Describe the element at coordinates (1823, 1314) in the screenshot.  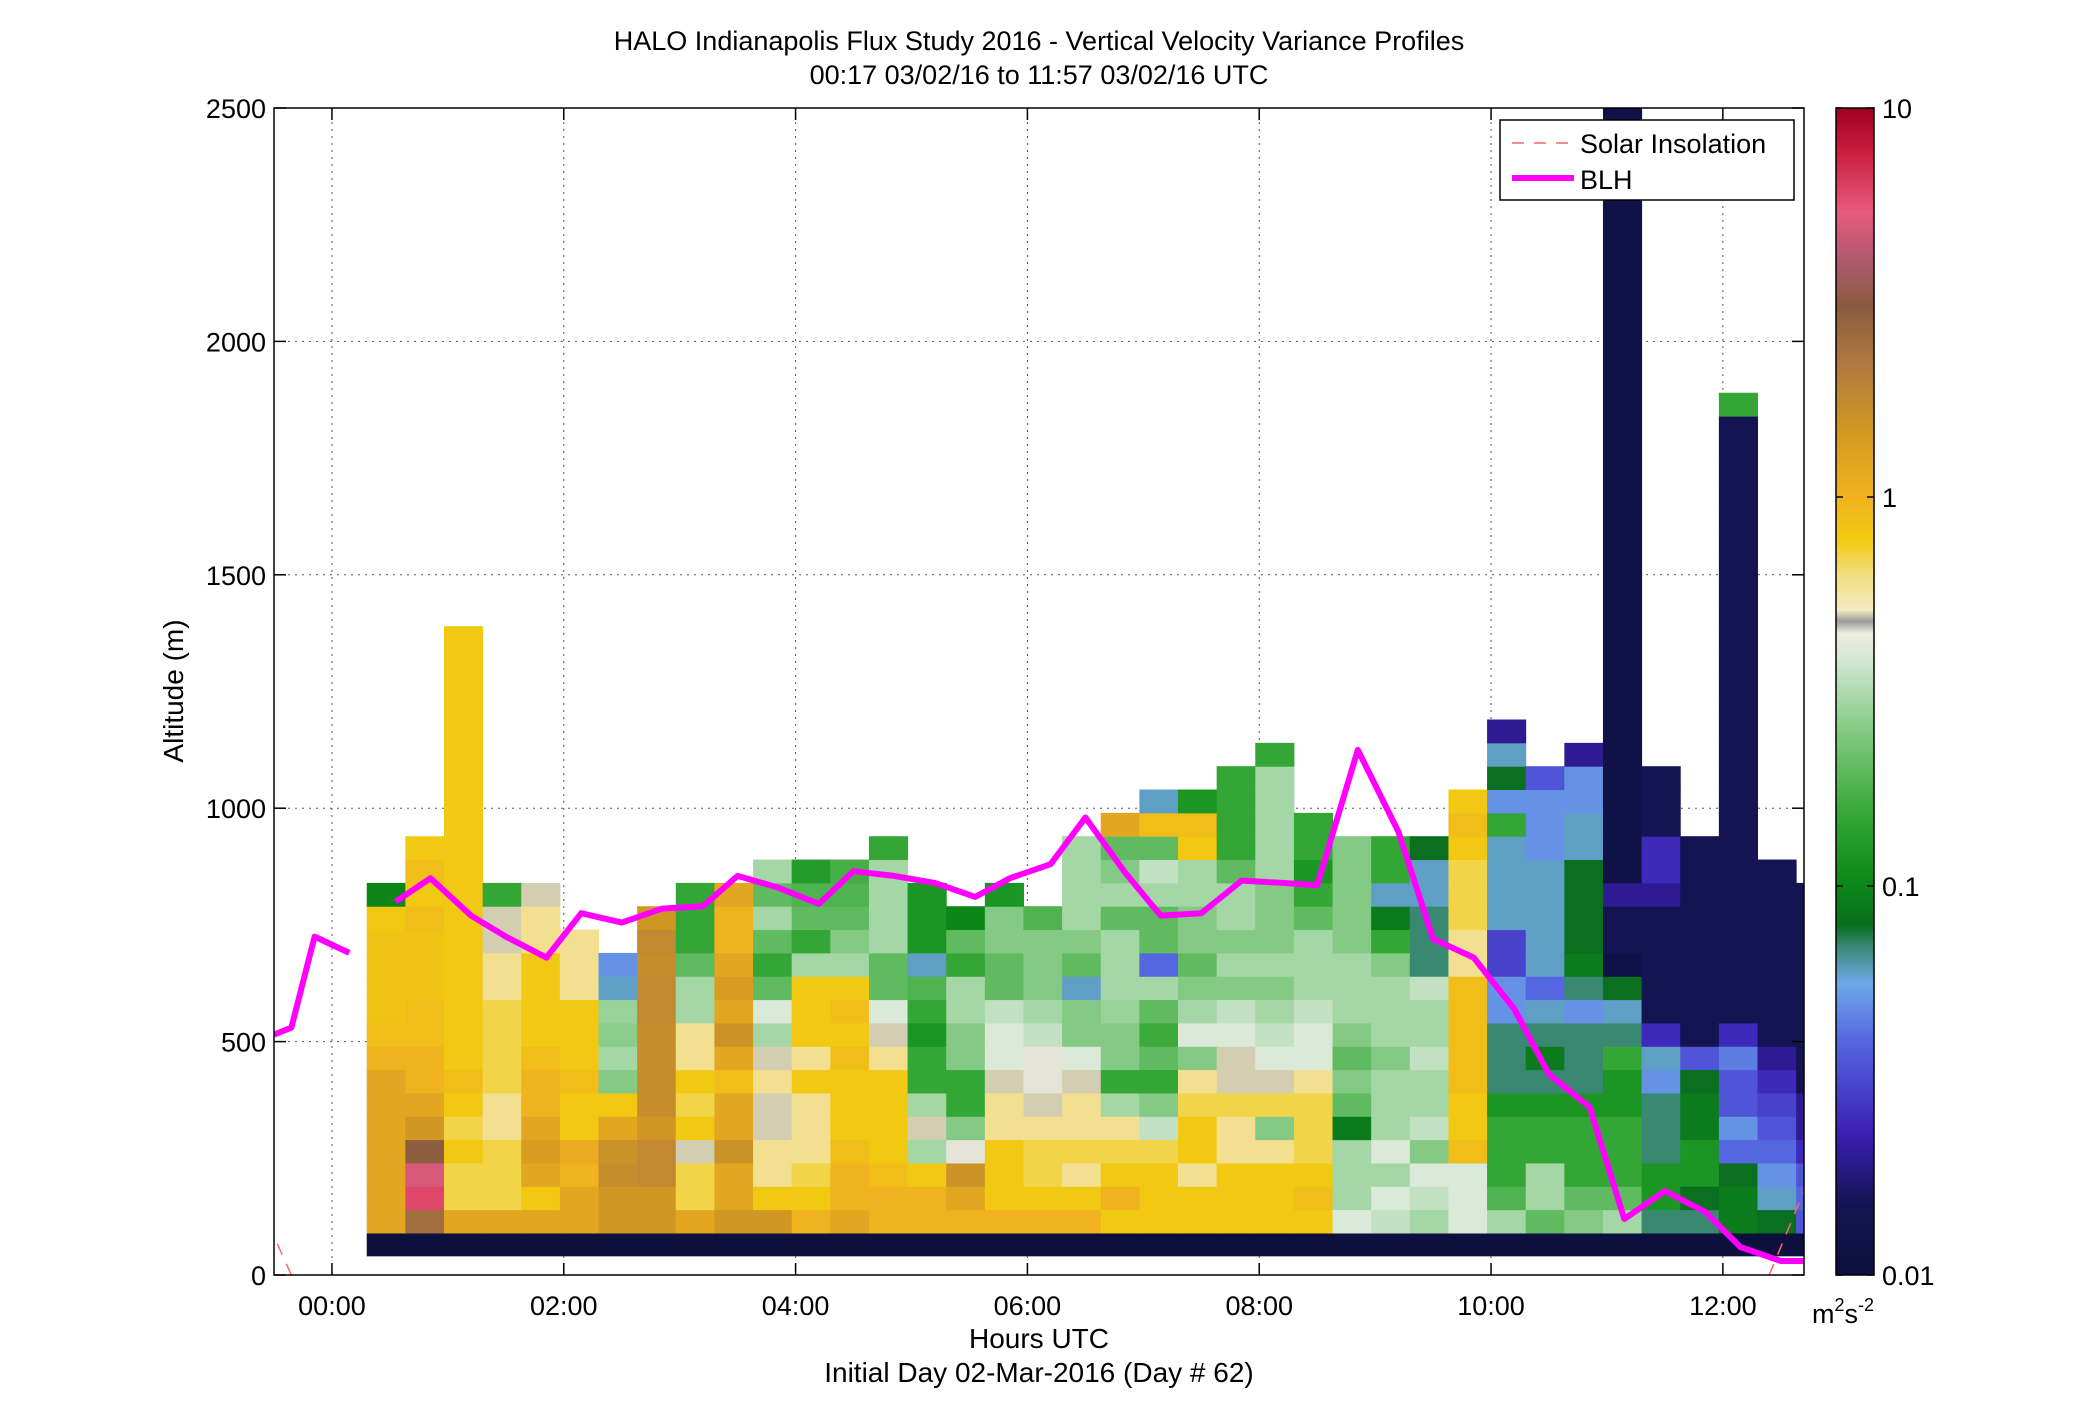
I see `colorbar-unit-base: m` at that location.